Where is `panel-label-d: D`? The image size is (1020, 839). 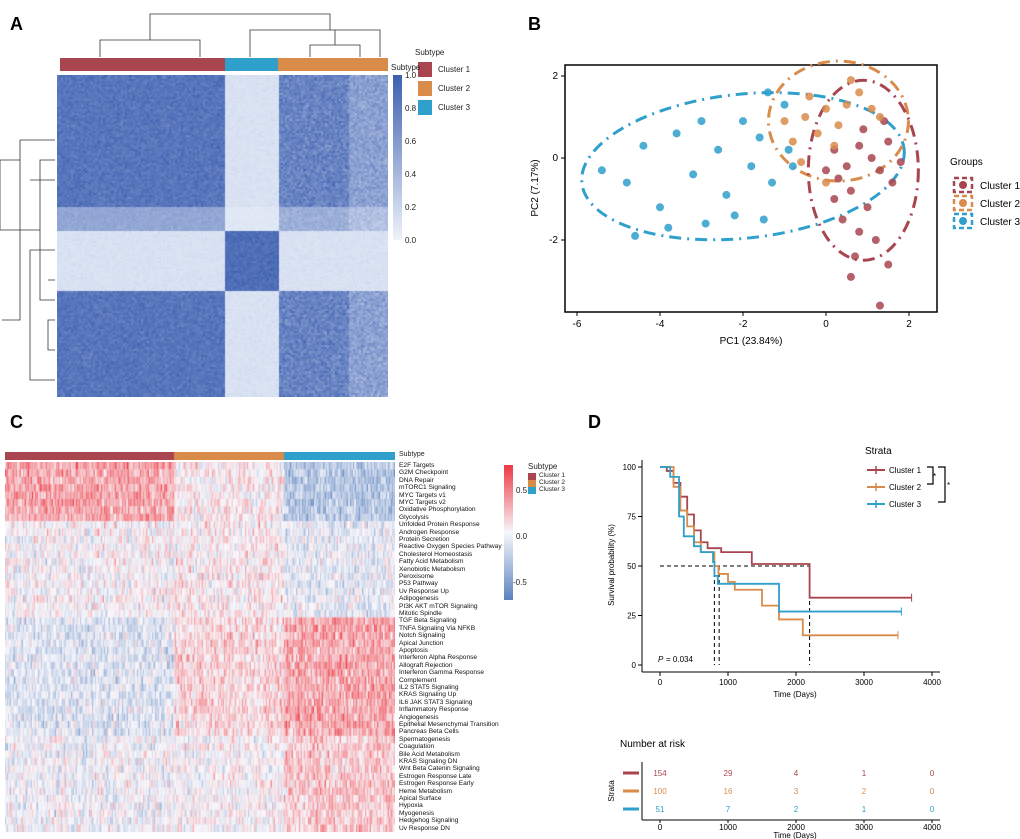
panel-label-d: D is located at coordinates (594, 422).